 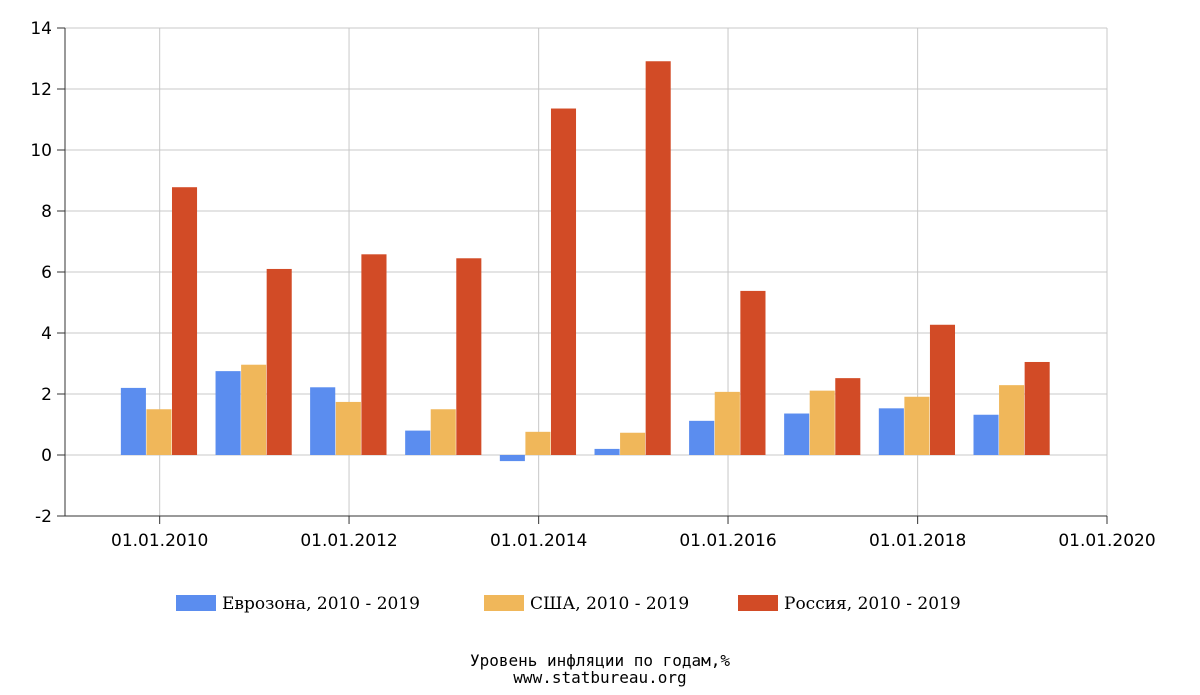 I want to click on bar-usa-2018, so click(x=917, y=425).